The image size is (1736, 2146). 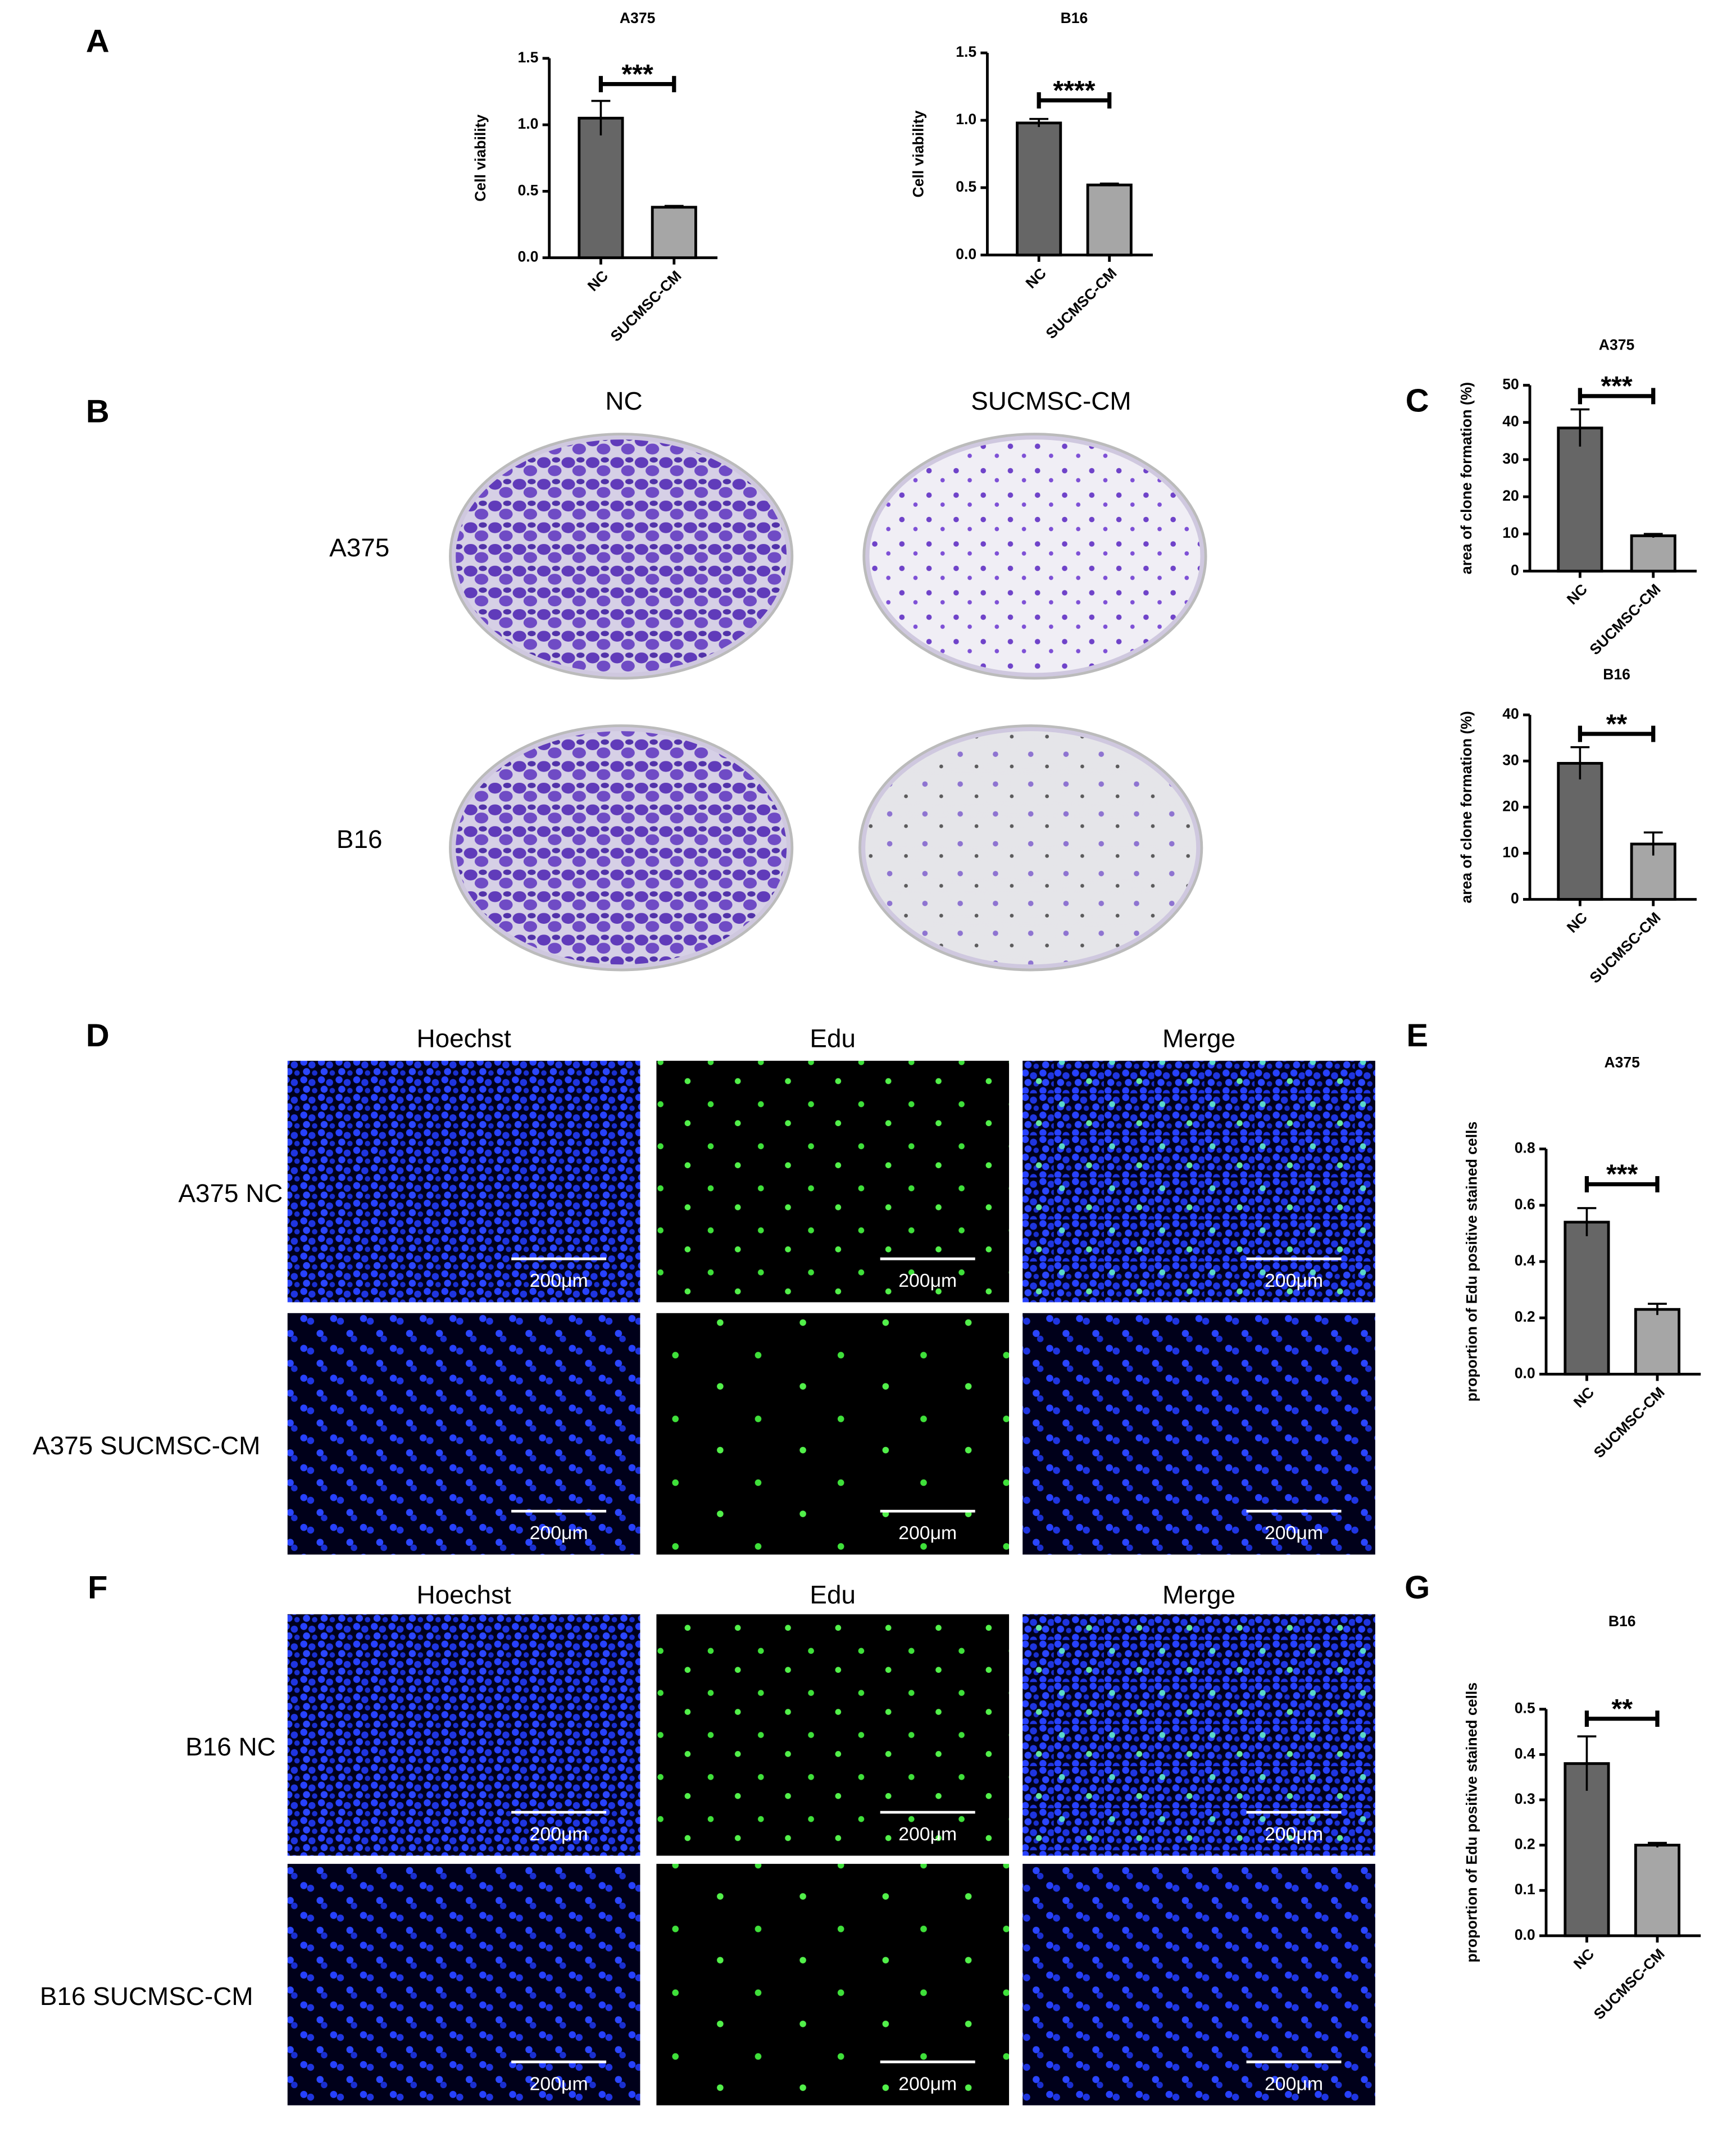 I want to click on y-axis-label: area of clone formation (%), so click(x=1466, y=478).